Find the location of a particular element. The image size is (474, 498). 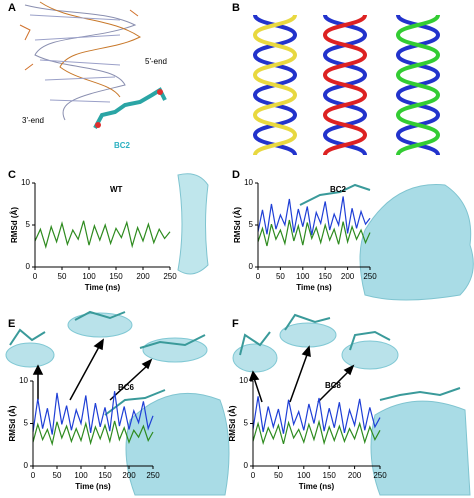

panel-label: B is located at coordinates (236, 8).